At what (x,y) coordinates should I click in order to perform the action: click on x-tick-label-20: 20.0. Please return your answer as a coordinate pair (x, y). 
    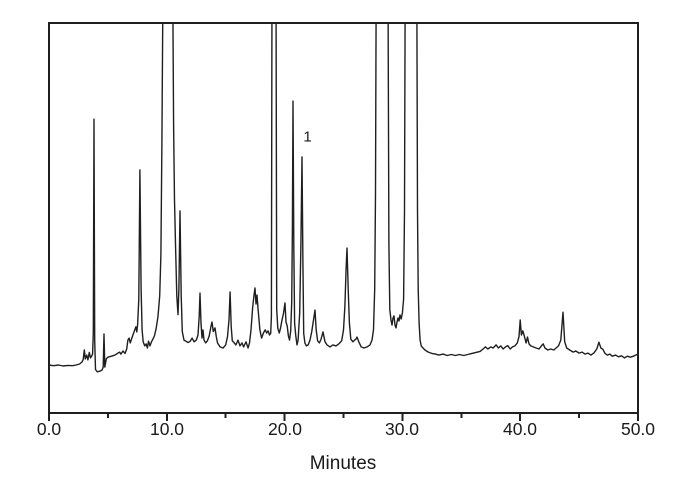
    Looking at the image, I should click on (285, 429).